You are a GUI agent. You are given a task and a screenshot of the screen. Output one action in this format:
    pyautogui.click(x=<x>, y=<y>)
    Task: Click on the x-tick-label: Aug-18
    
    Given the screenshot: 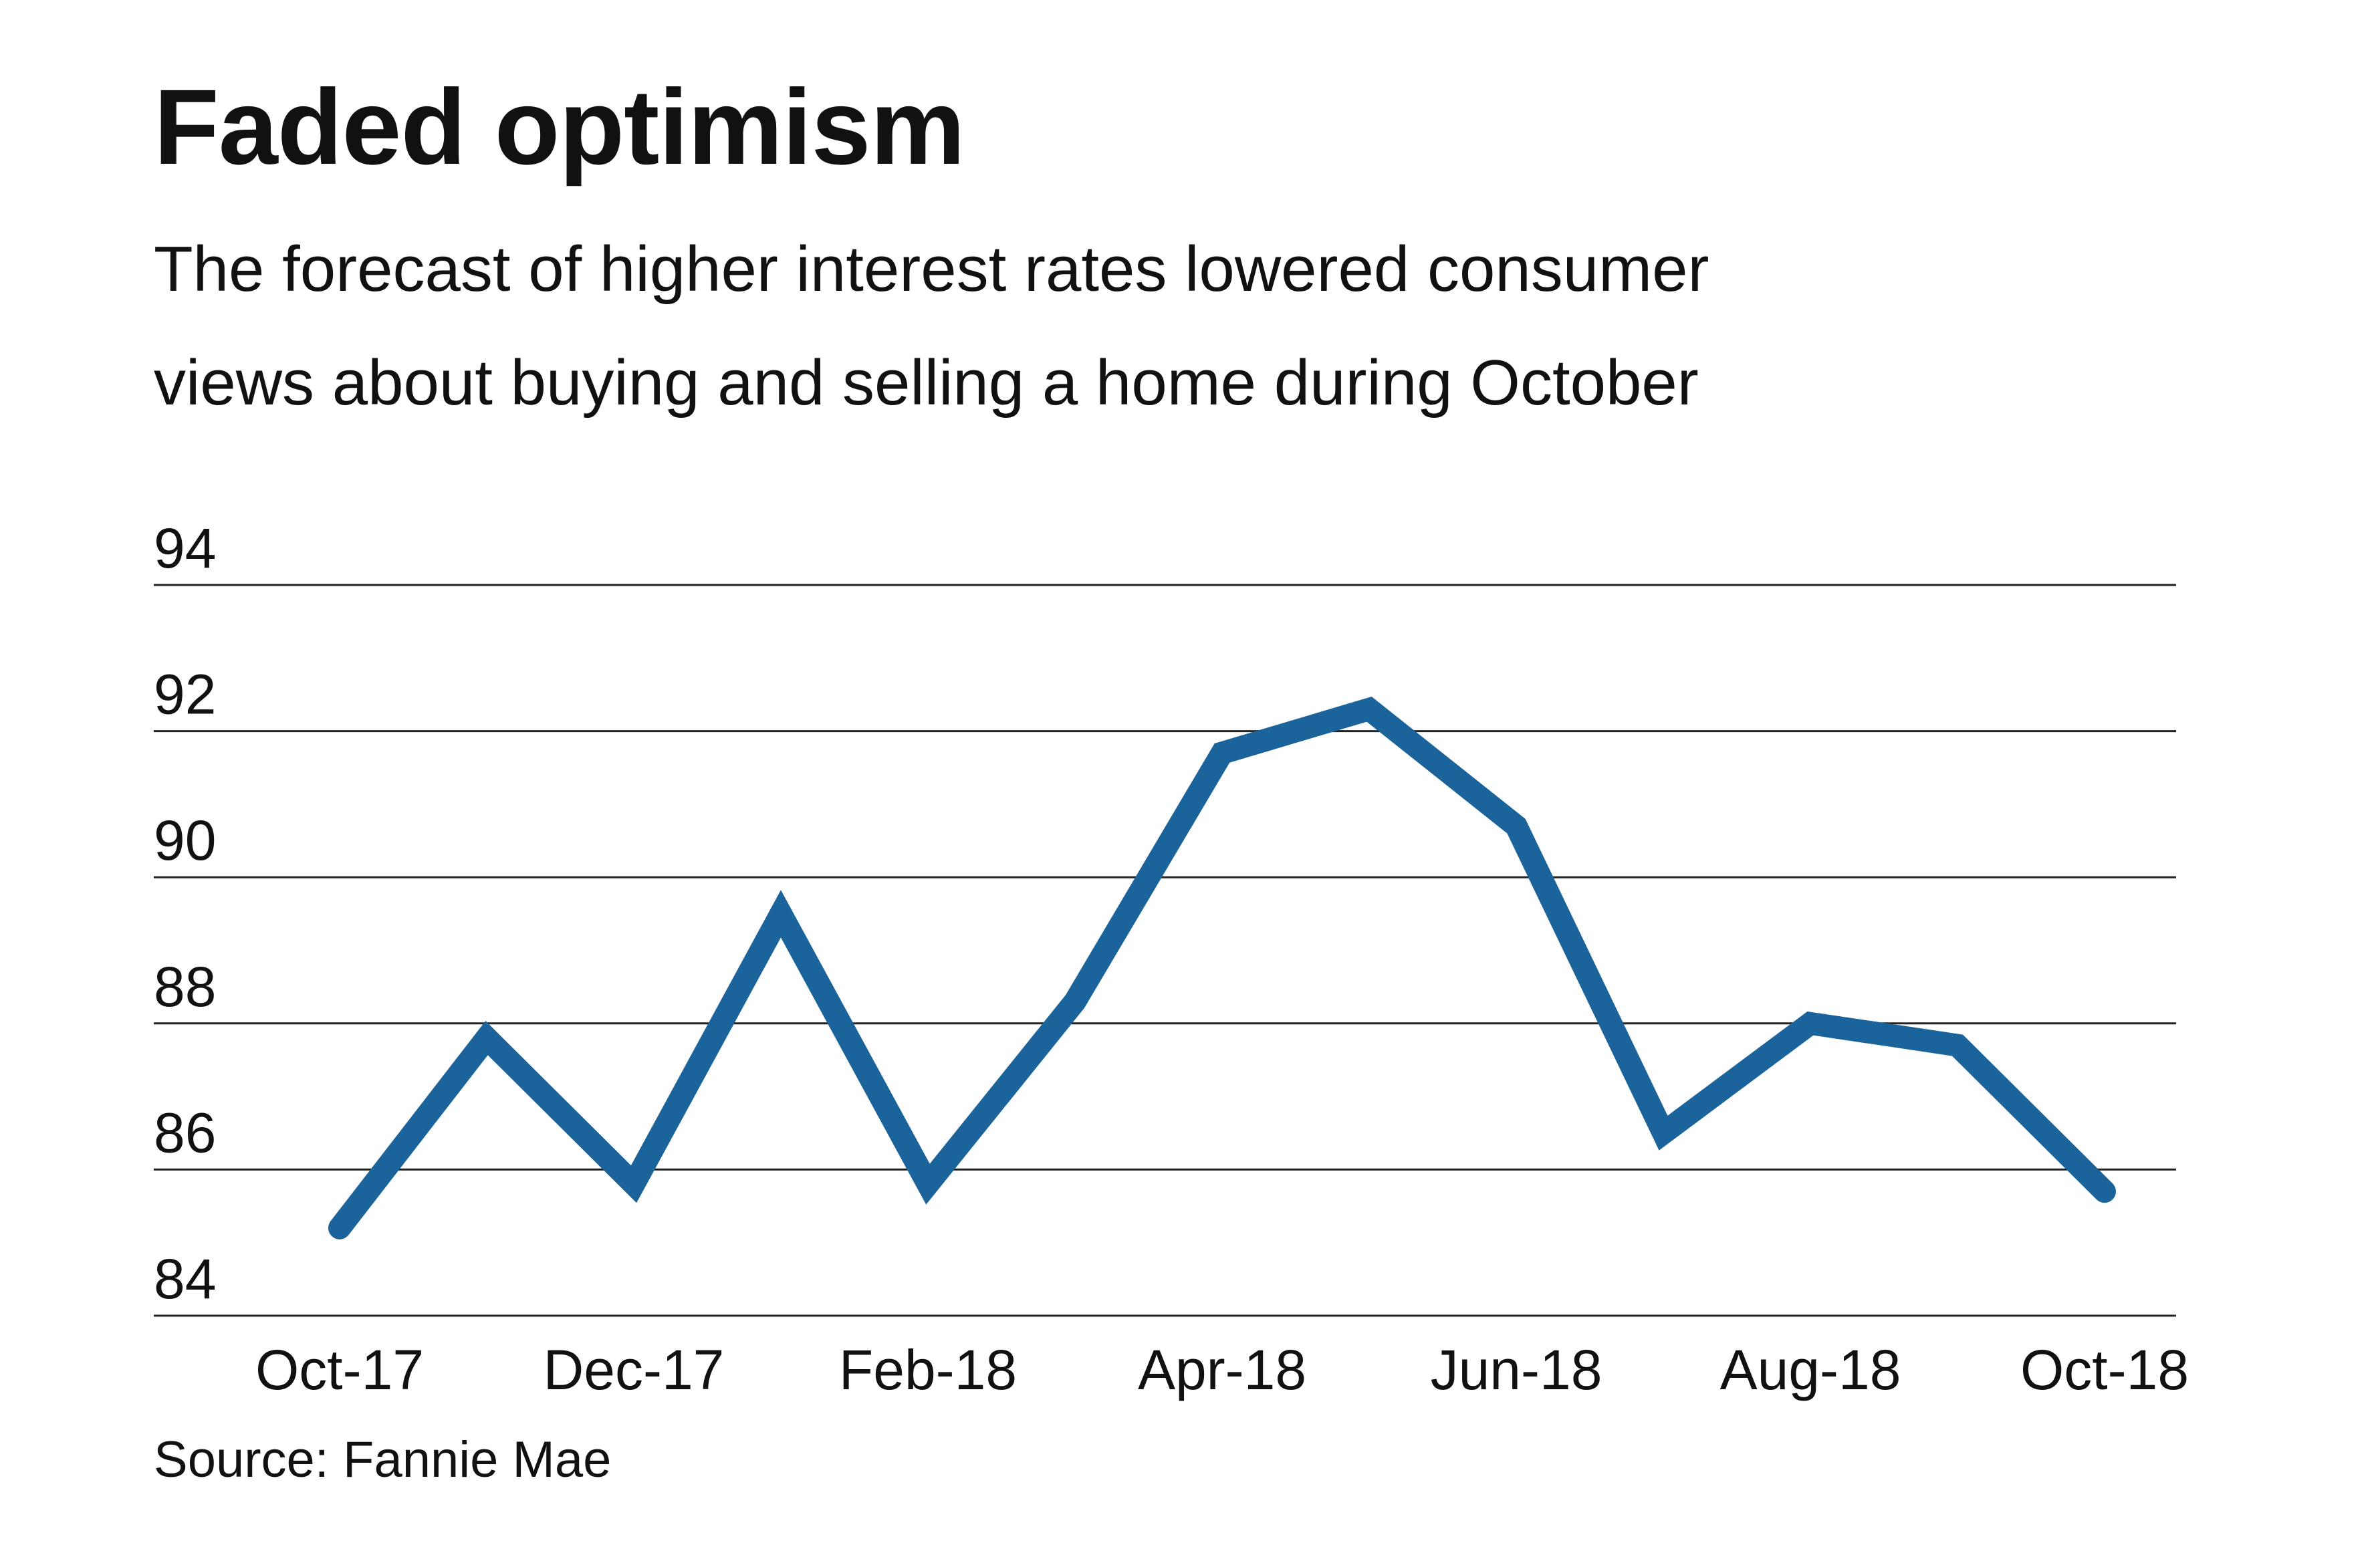 What is the action you would take?
    pyautogui.click(x=1810, y=1369)
    